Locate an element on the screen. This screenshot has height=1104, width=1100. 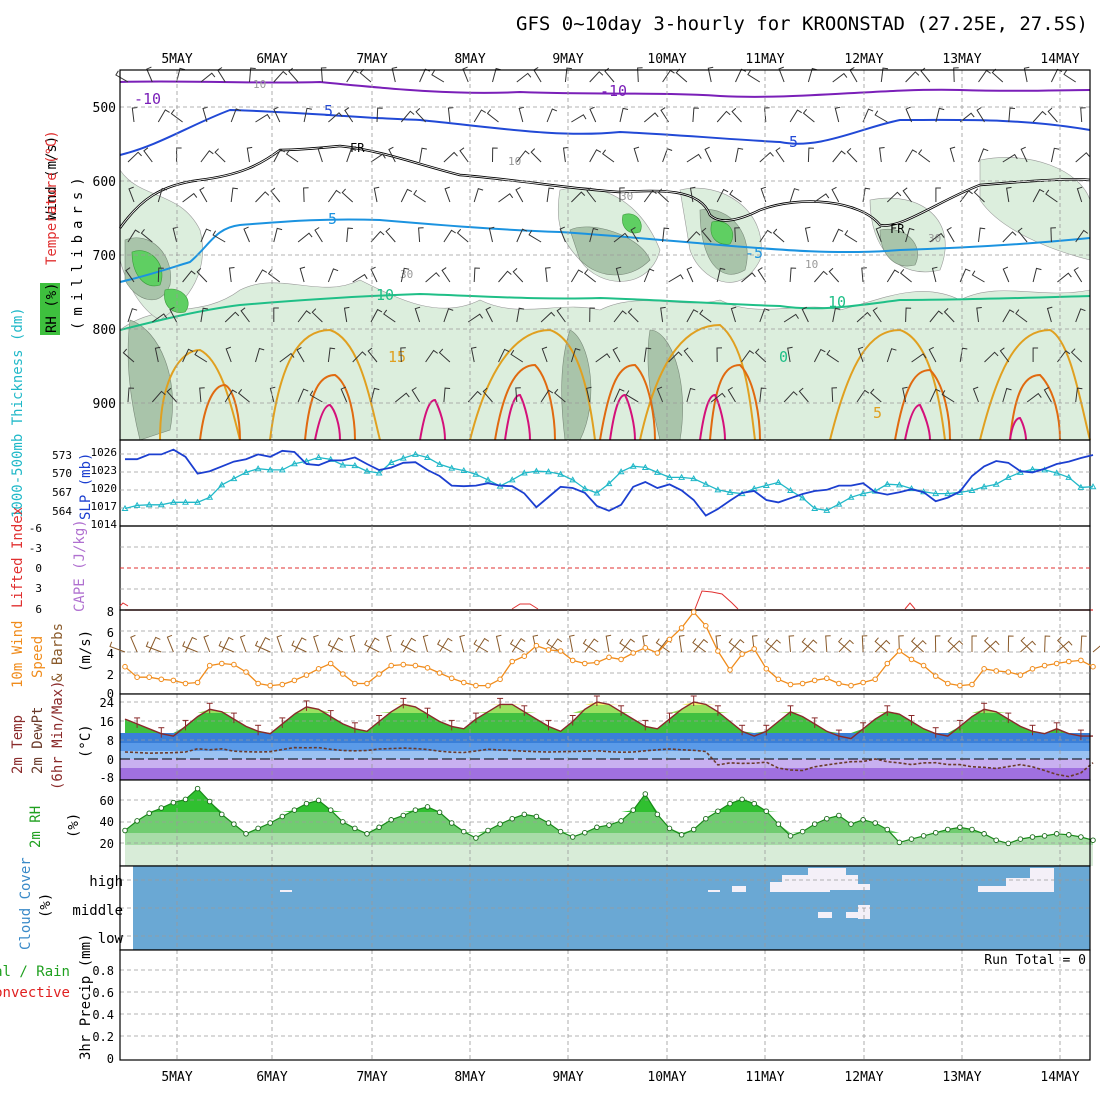
temp-fill-green is located at coordinates (609, 717).